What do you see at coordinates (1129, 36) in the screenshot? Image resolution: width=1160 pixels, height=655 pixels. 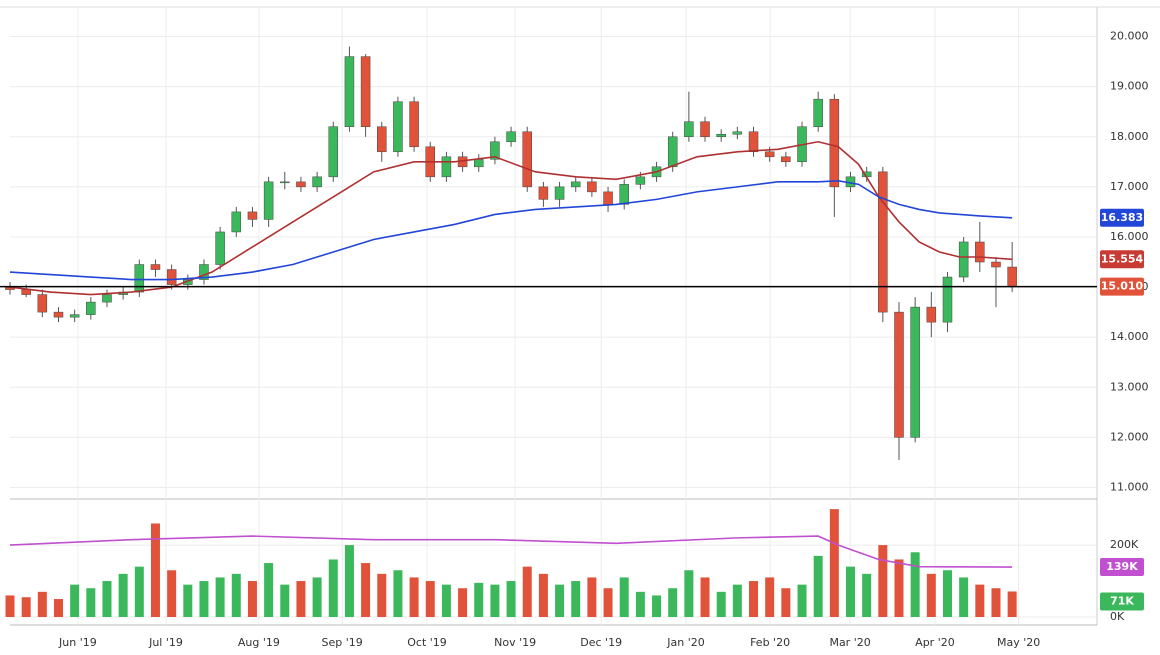 I see `y-tick-label: 20.000` at bounding box center [1129, 36].